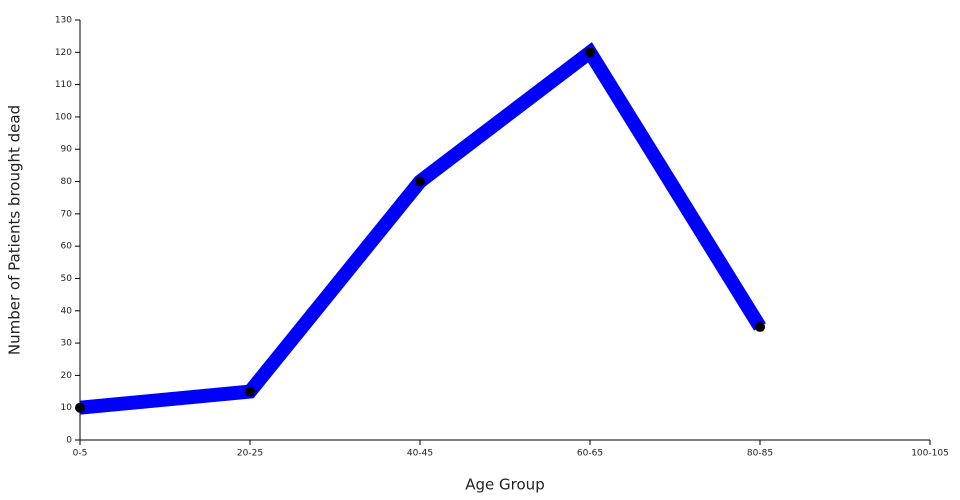 The width and height of the screenshot is (960, 500). What do you see at coordinates (930, 454) in the screenshot?
I see `x-tick-label: 100-105` at bounding box center [930, 454].